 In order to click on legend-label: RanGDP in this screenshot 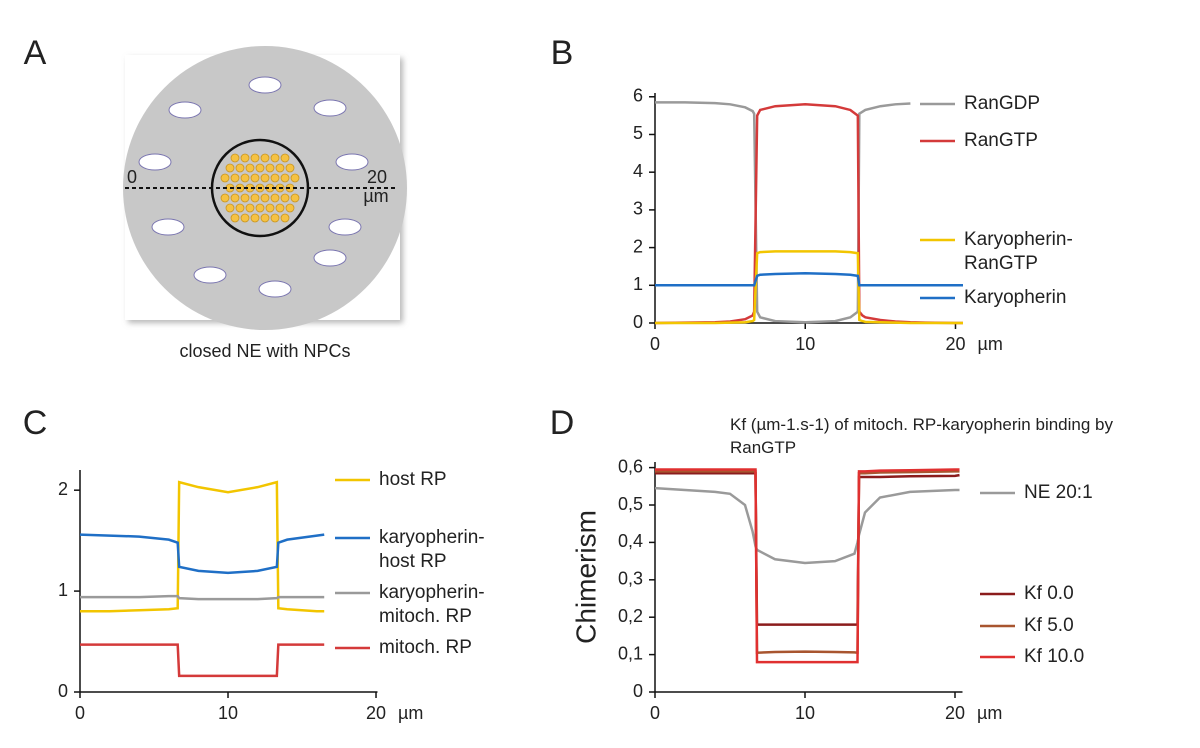, I will do `click(1002, 103)`.